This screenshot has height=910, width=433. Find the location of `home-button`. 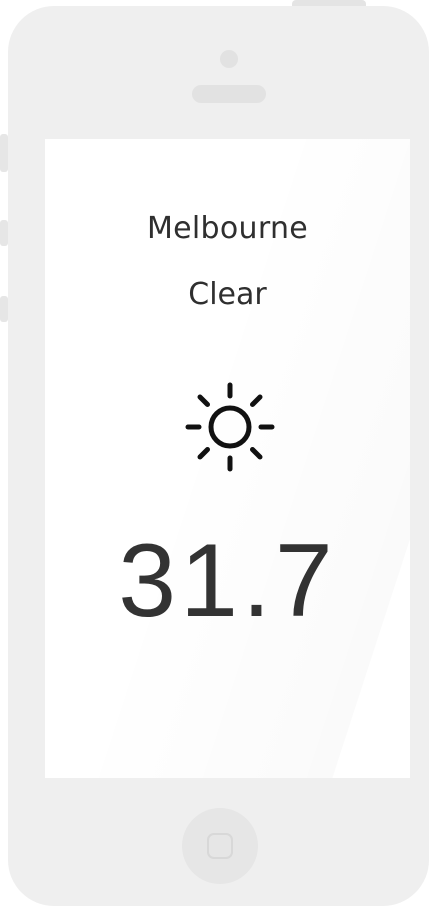

home-button is located at coordinates (220, 846).